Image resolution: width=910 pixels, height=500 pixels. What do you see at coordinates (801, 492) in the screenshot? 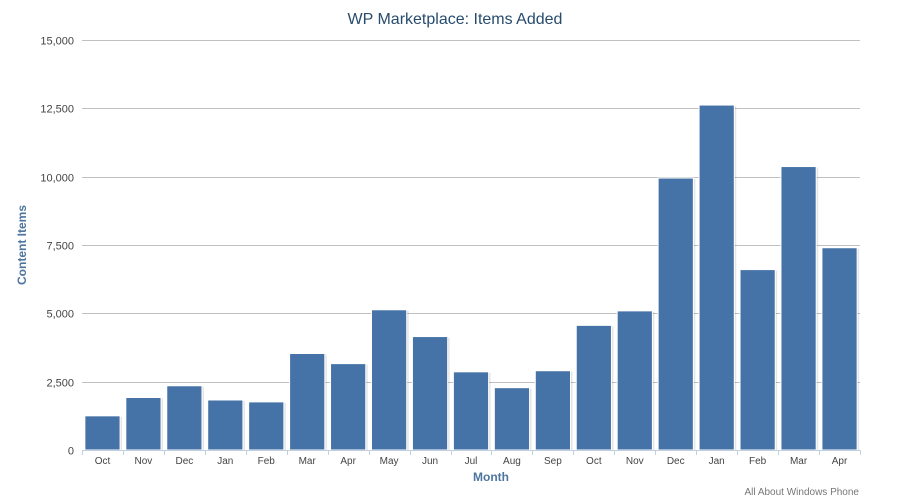
I see `chart-credit: All About Windows Phone` at bounding box center [801, 492].